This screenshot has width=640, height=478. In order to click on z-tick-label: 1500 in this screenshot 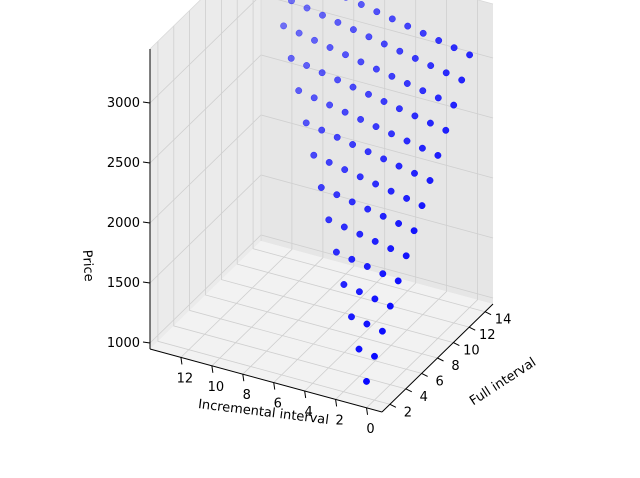, I will do `click(123, 283)`.